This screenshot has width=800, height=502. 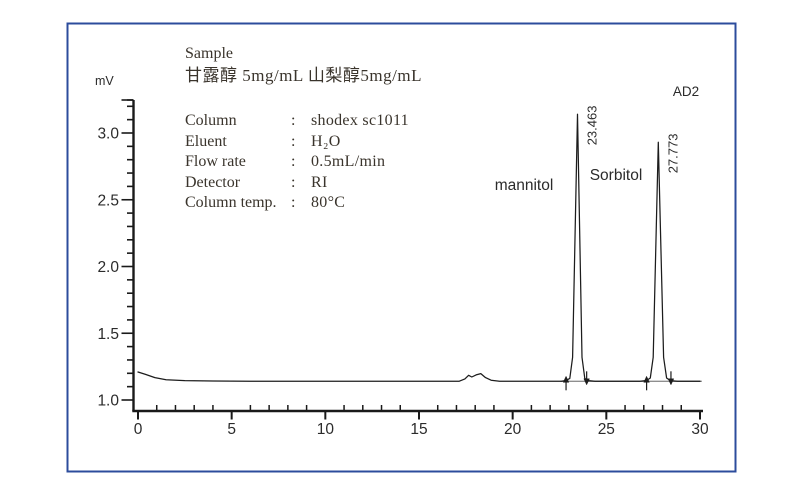 I want to click on param-label: Flow rate, so click(x=215, y=161).